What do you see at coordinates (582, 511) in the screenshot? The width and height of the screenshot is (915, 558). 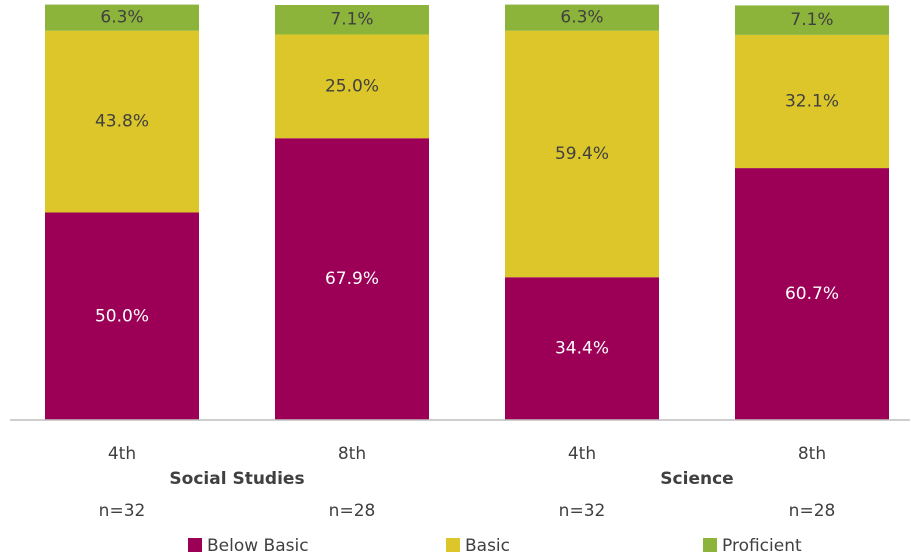 I see `n-label-2: n=32` at bounding box center [582, 511].